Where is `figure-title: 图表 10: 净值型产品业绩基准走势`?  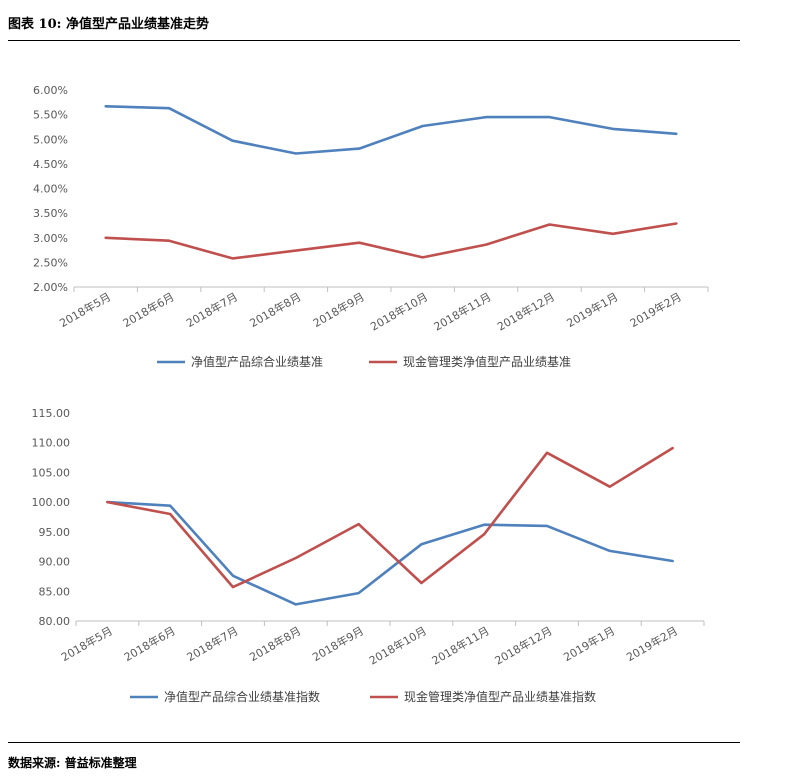
figure-title: 图表 10: 净值型产品业绩基准走势 is located at coordinates (108, 24).